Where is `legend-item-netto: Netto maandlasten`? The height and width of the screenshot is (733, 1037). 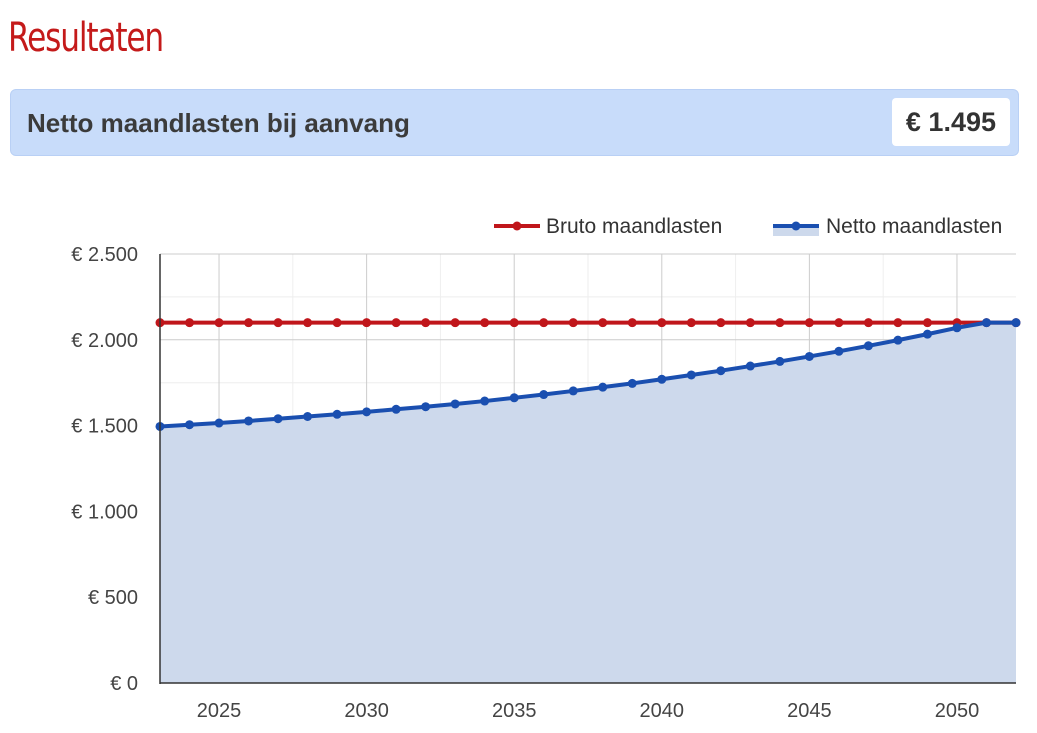
legend-item-netto: Netto maandlasten is located at coordinates (887, 226).